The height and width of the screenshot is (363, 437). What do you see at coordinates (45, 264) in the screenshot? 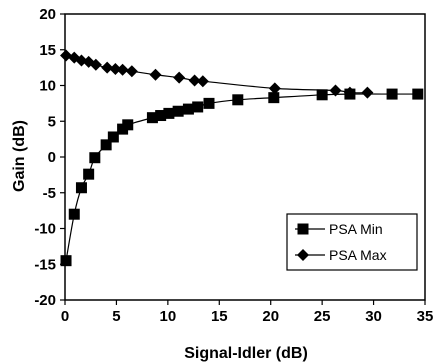
I see `y-tick-label: -15` at bounding box center [45, 264].